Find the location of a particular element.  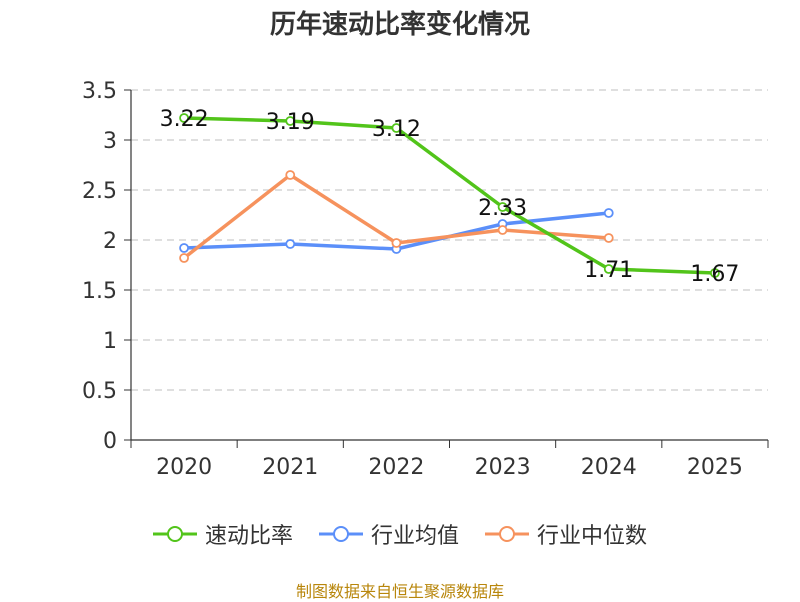

data-label: 2.33 is located at coordinates (502, 208).